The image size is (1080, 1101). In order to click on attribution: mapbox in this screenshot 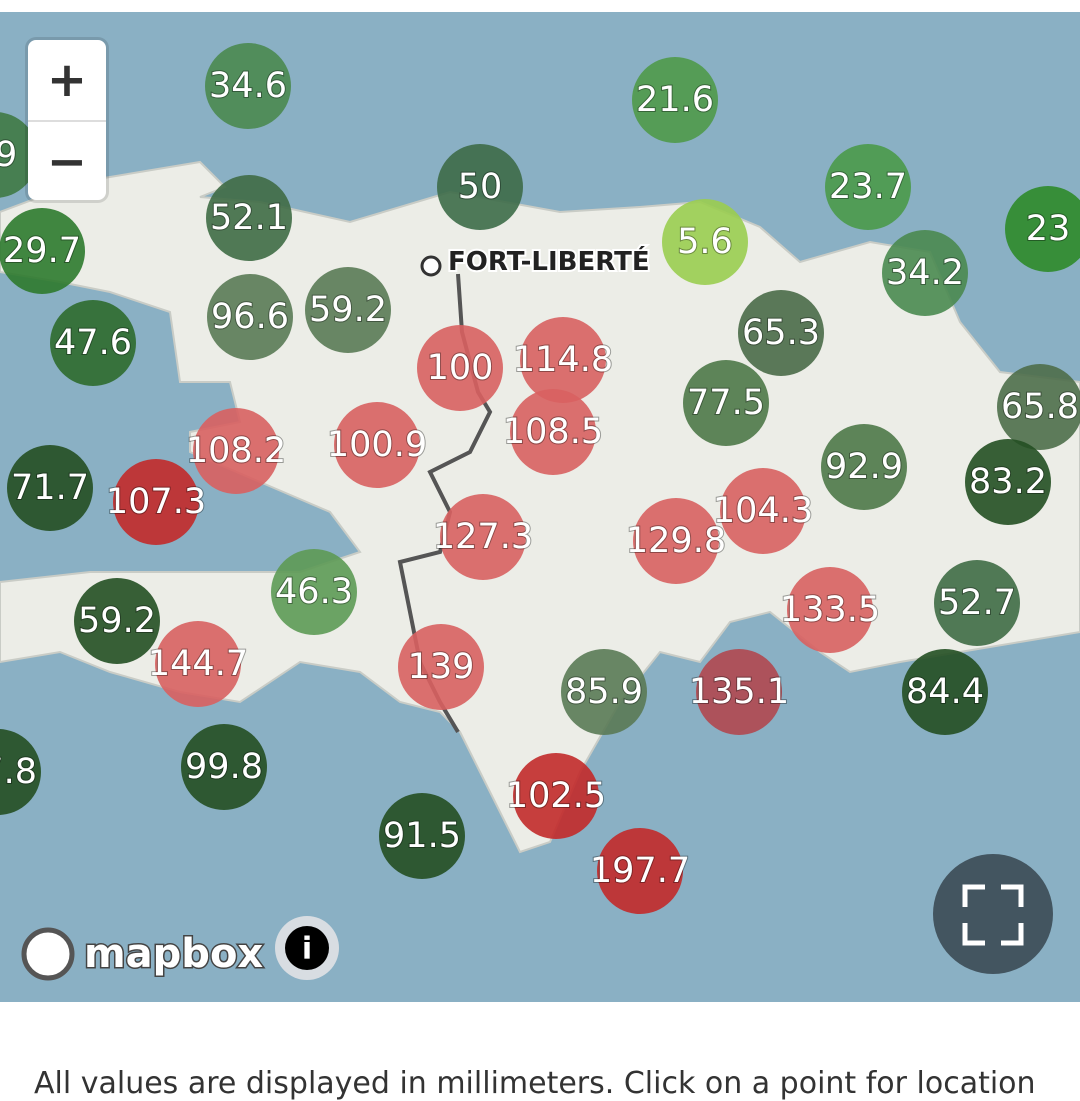, I will do `click(174, 954)`.